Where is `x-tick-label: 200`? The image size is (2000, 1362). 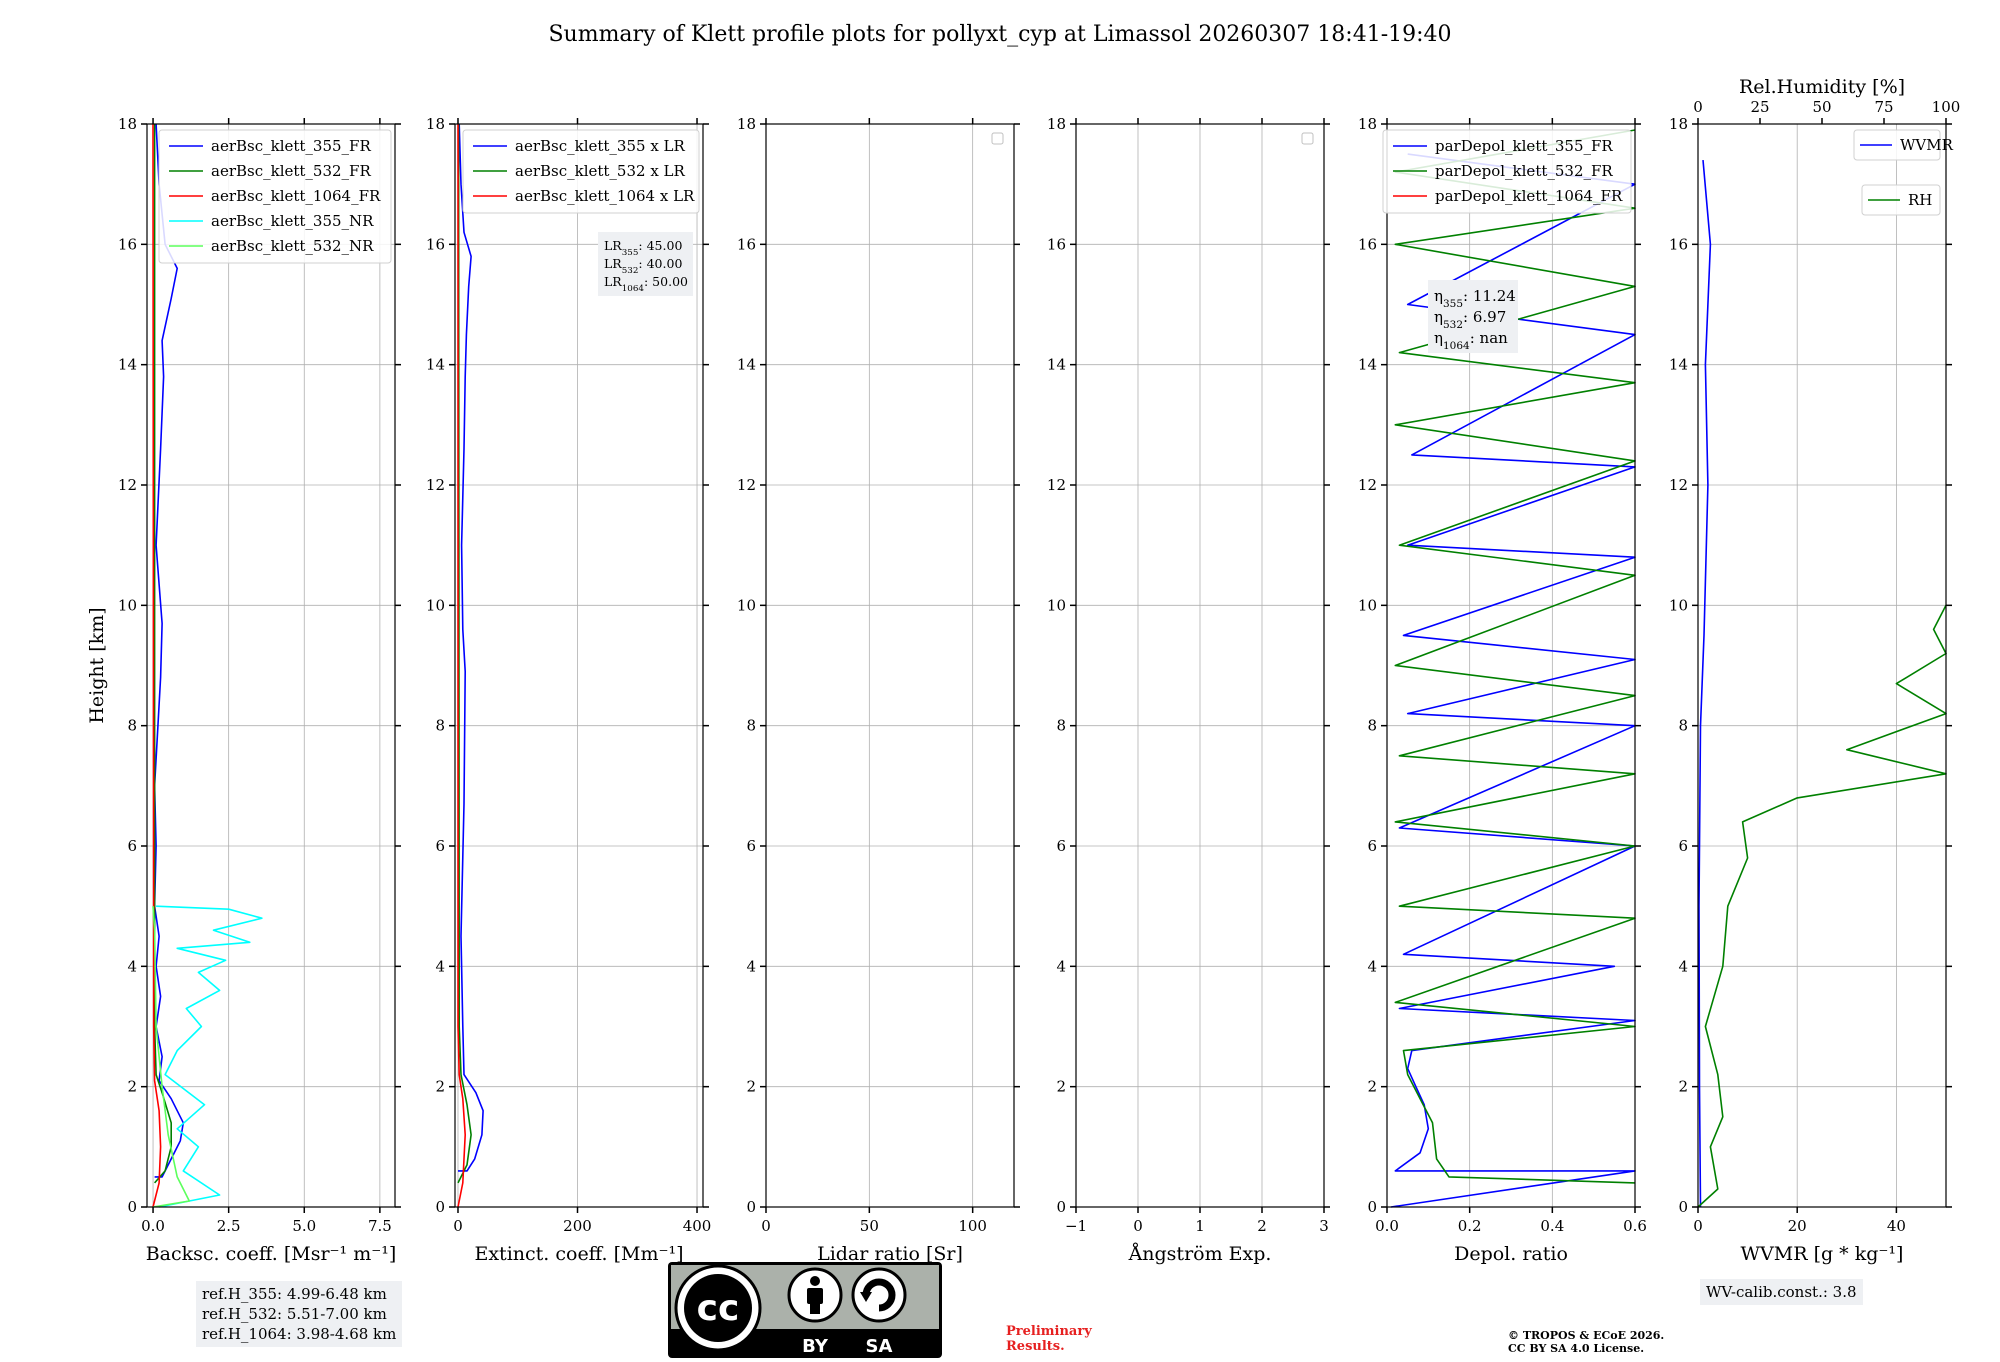 x-tick-label: 200 is located at coordinates (577, 1226).